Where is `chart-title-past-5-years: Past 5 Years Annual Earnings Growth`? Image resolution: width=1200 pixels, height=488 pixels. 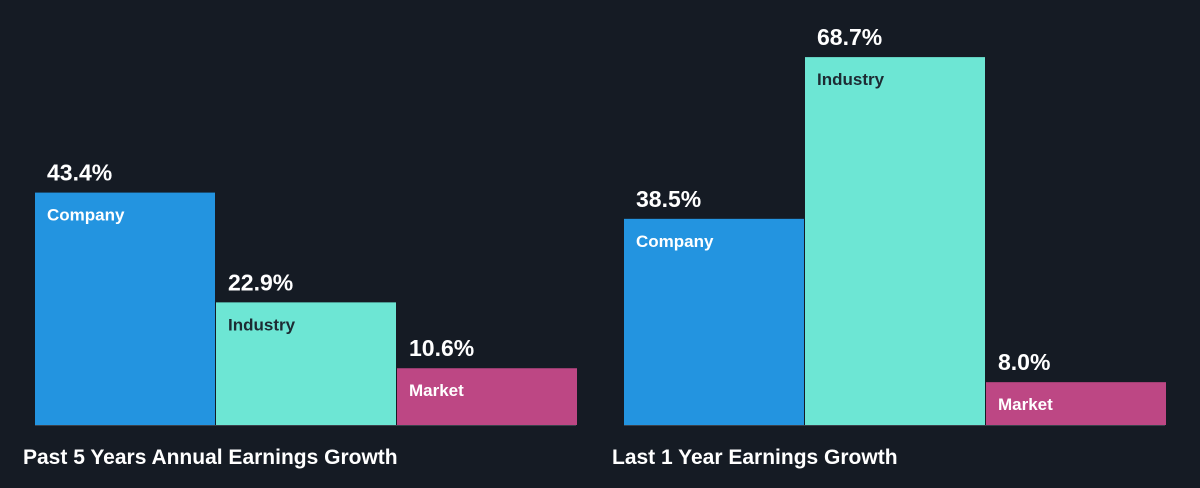
chart-title-past-5-years: Past 5 Years Annual Earnings Growth is located at coordinates (210, 457).